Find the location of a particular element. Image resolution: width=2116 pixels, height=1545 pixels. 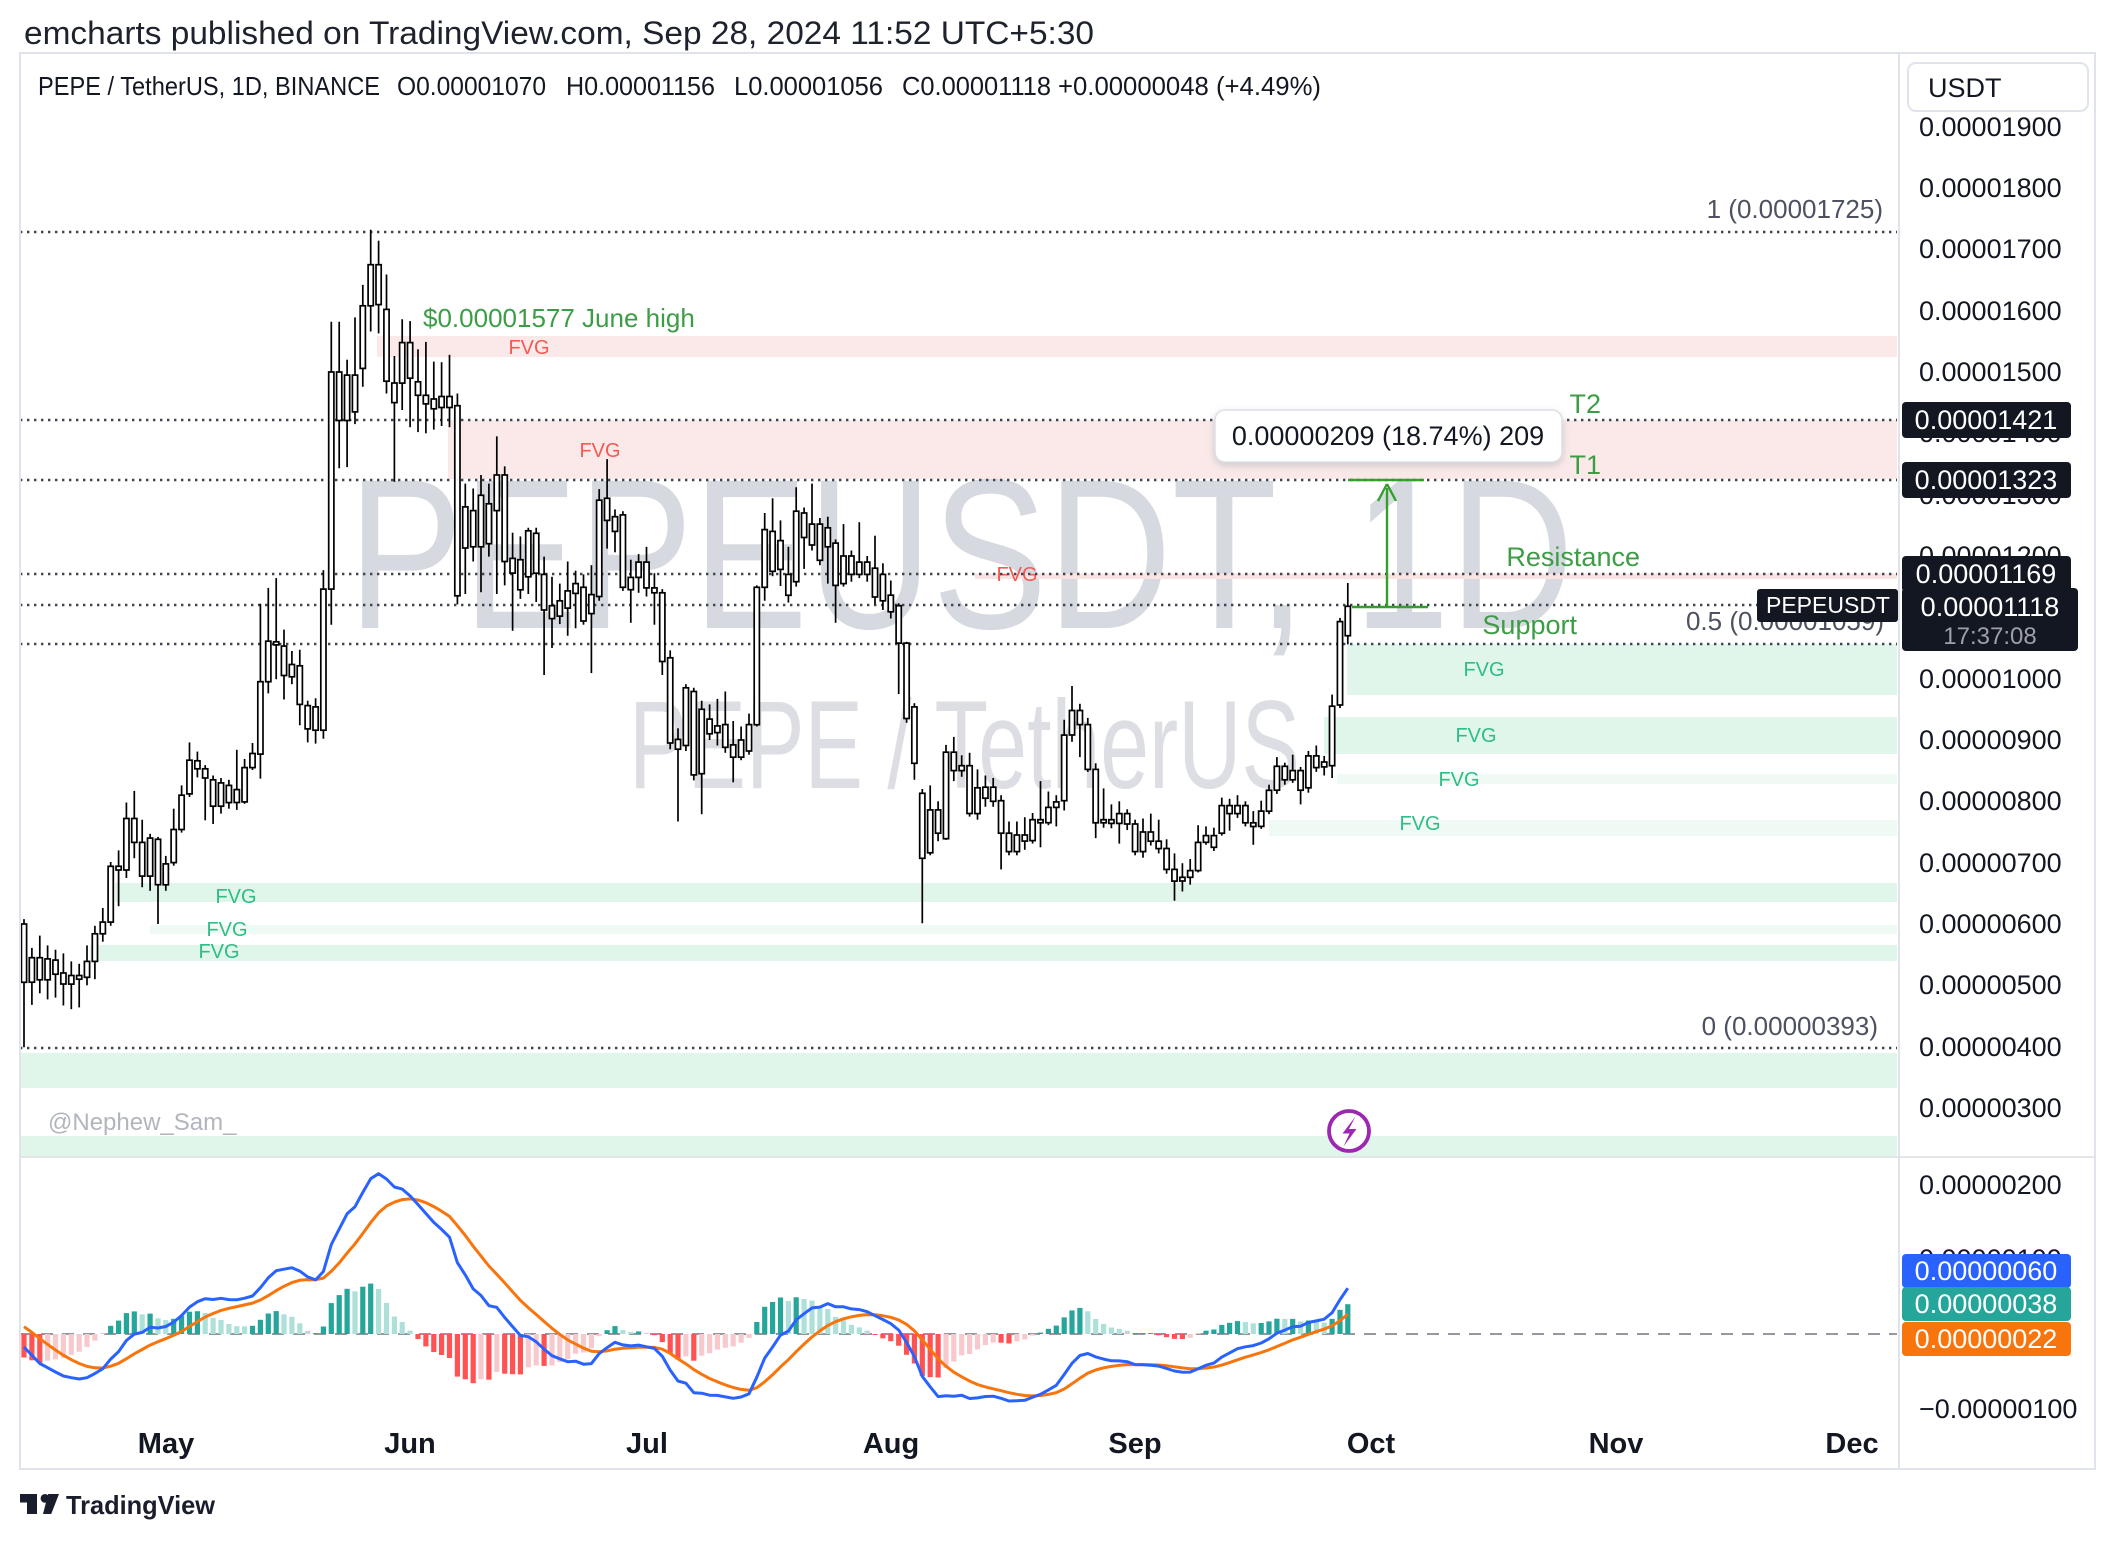

svg-text: PEPE / TetherUS is located at coordinates (964, 745).